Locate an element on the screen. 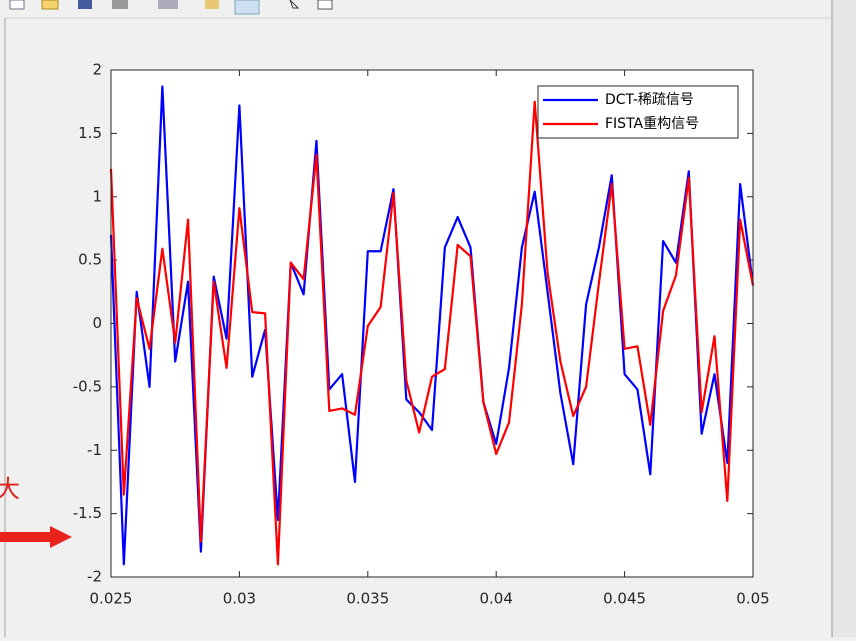 The image size is (856, 641). toolbar-icons is located at coordinates (171, 7).